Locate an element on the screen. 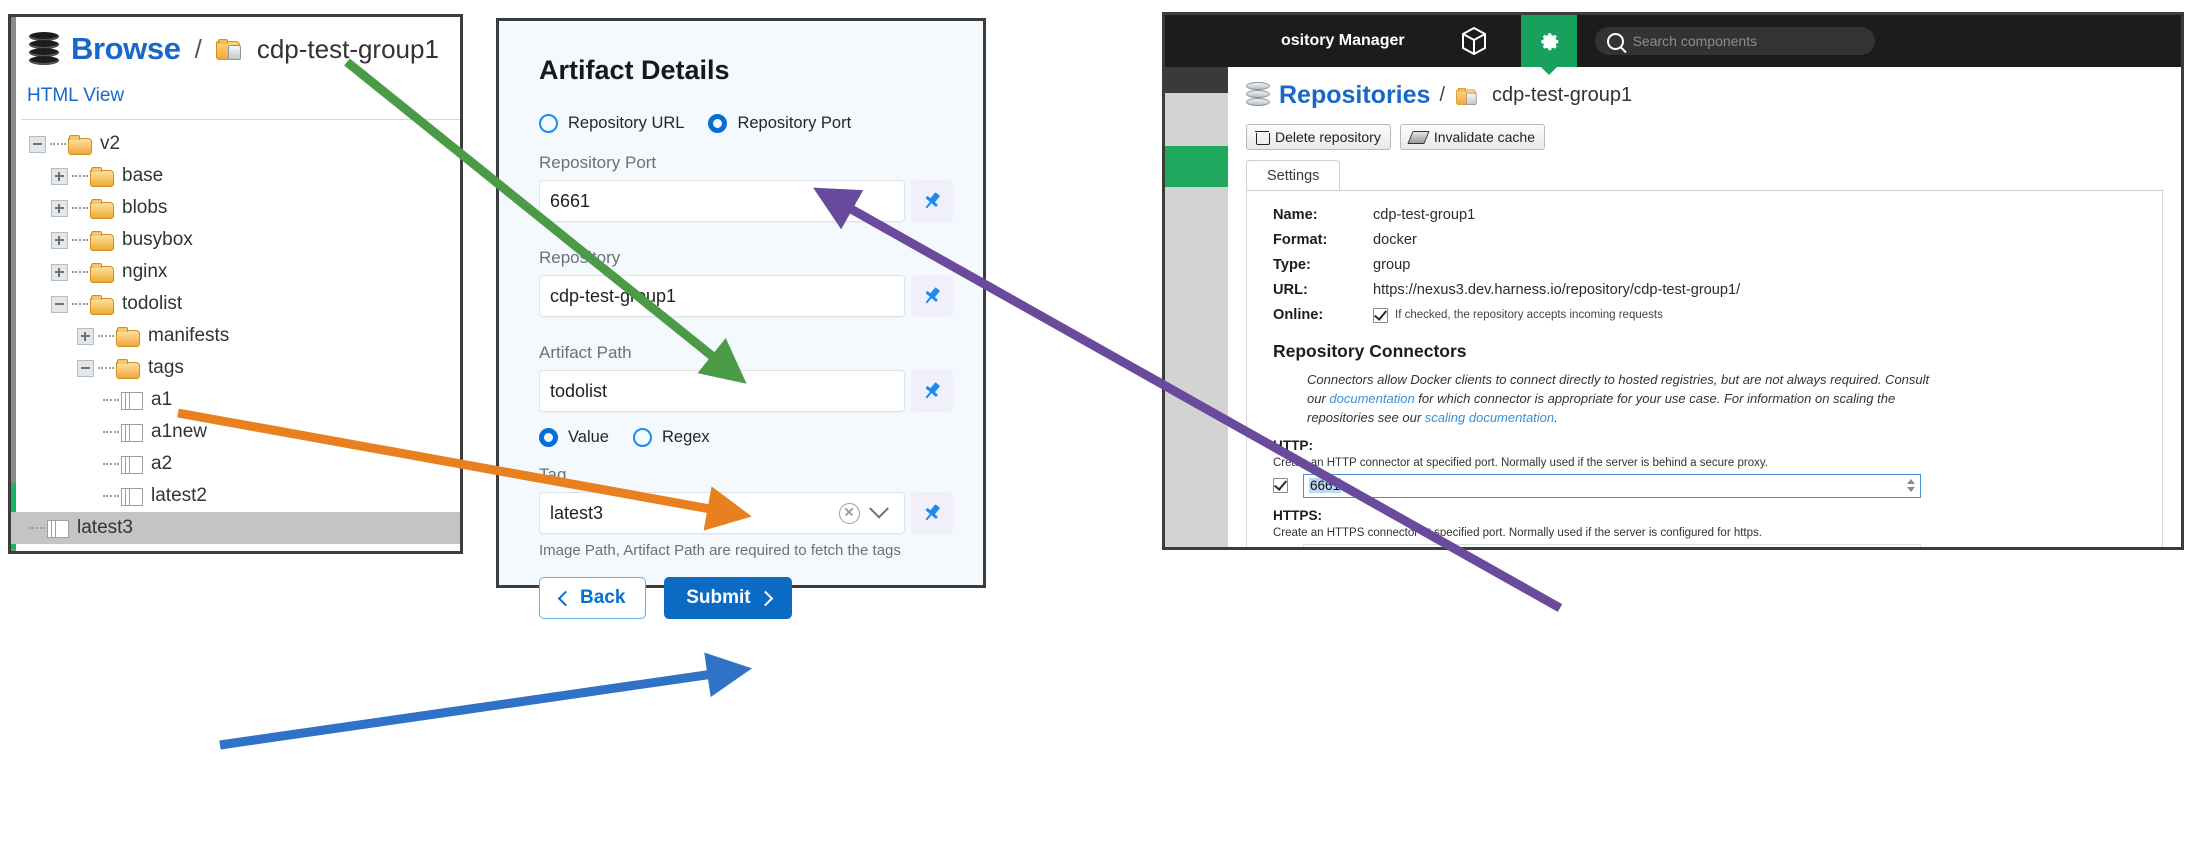  chevron-right-icon is located at coordinates (765, 598).